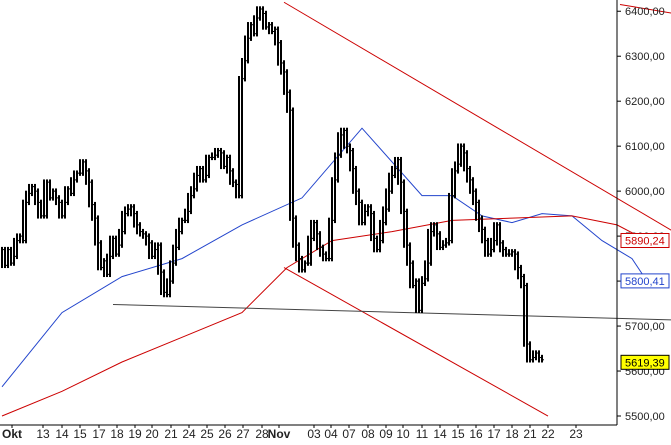 This screenshot has height=445, width=671. I want to click on y-tick-label: 5500,00, so click(645, 417).